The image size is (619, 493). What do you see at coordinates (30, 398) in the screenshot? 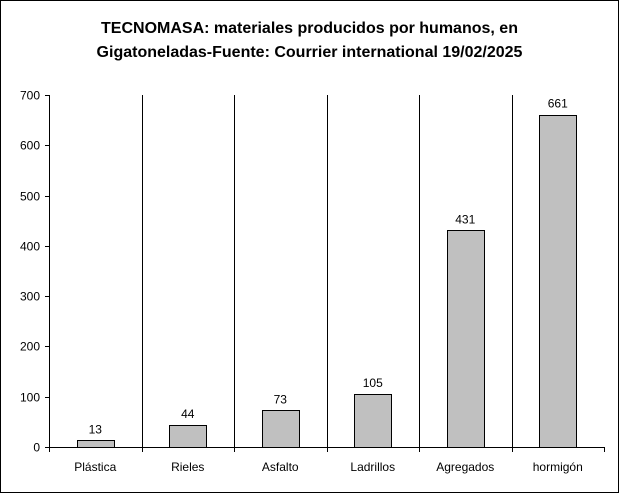
I see `y-tick-label-1: 100` at bounding box center [30, 398].